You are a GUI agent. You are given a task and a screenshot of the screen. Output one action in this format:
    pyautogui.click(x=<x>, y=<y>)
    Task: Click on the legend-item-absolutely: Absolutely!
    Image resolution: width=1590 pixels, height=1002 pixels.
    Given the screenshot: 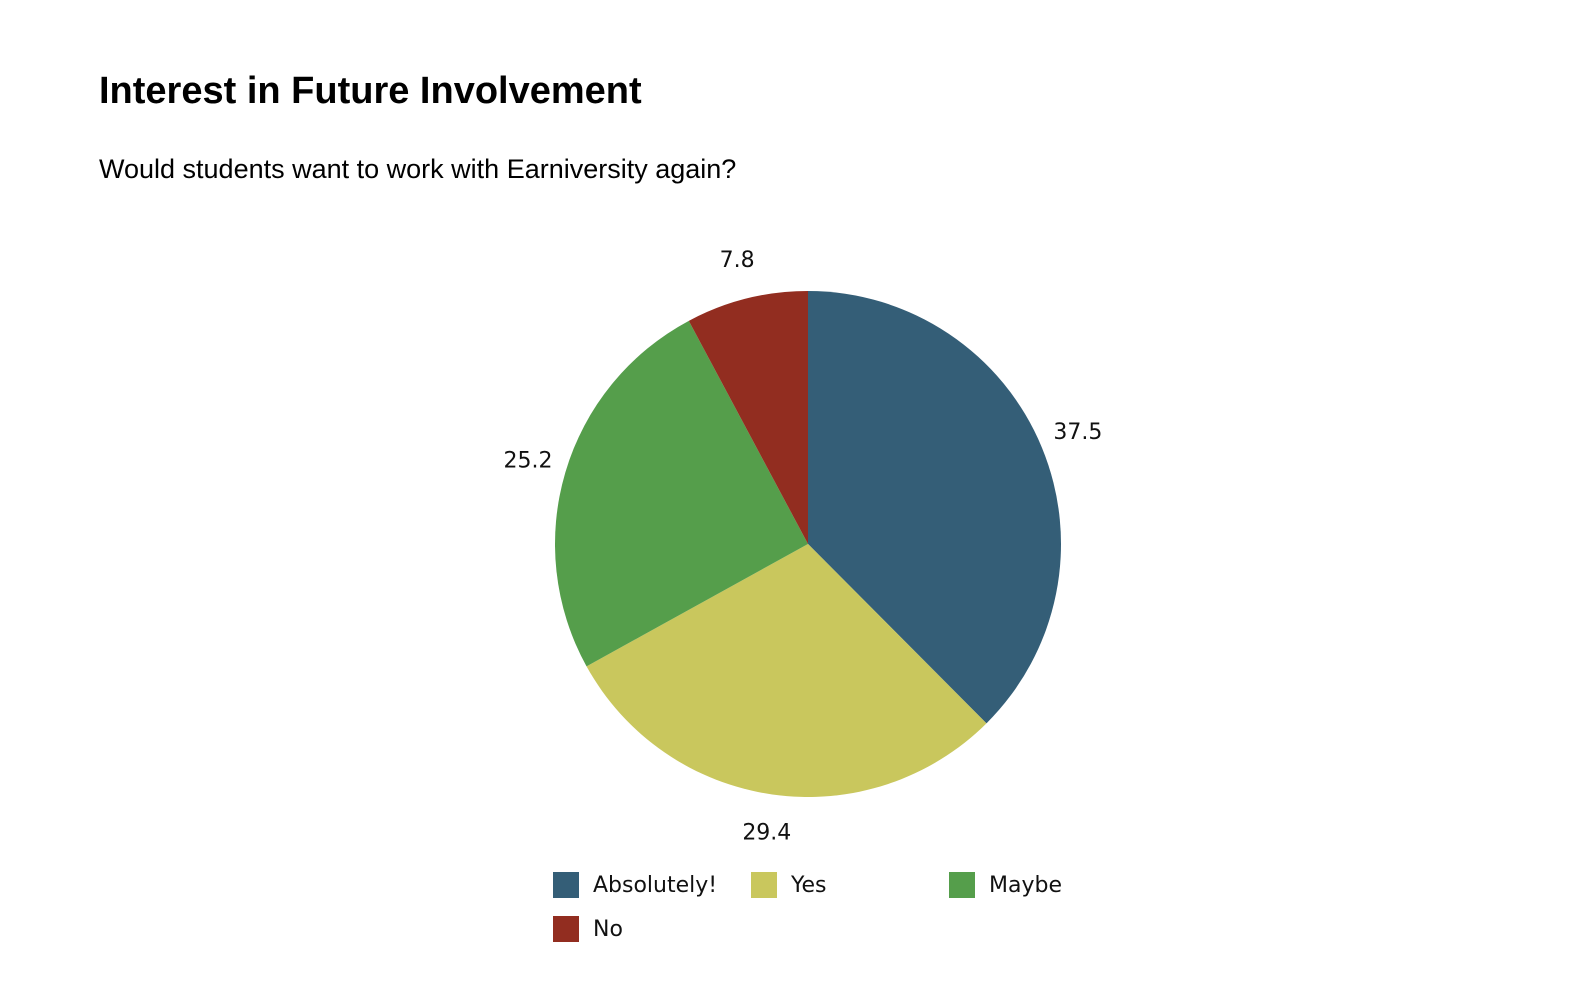 What is the action you would take?
    pyautogui.click(x=652, y=885)
    